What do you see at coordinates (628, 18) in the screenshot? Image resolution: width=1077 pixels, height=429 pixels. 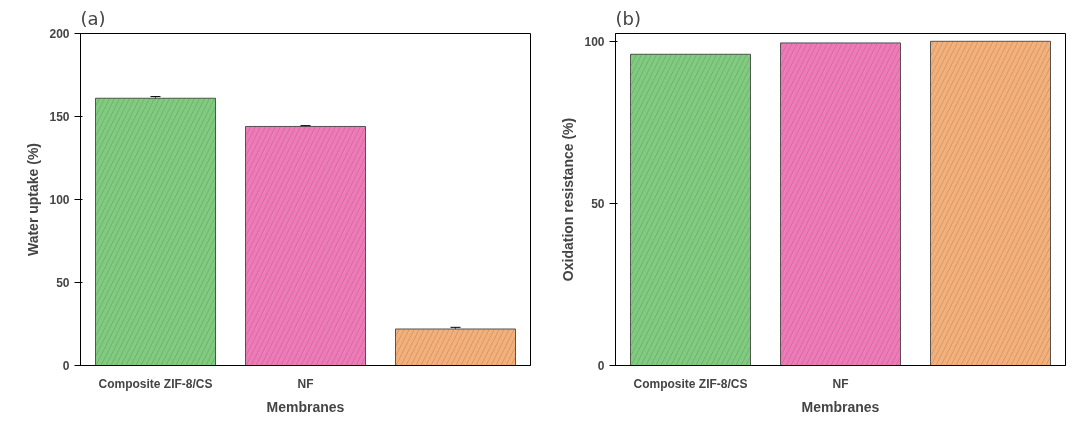 I see `chart-title: (b)` at bounding box center [628, 18].